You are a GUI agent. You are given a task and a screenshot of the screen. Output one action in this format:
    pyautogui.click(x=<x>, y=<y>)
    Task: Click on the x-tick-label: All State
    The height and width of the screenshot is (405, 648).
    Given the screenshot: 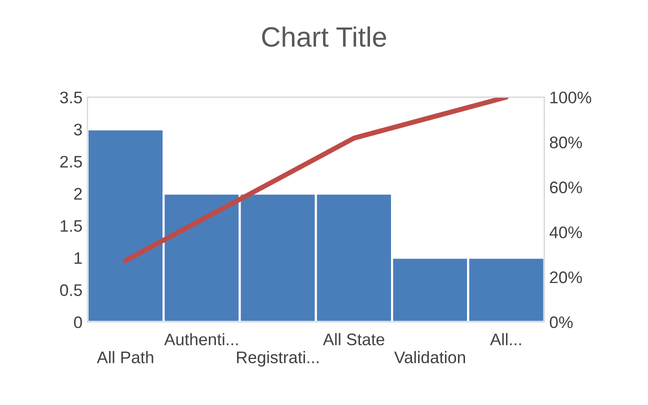 What is the action you would take?
    pyautogui.click(x=353, y=339)
    